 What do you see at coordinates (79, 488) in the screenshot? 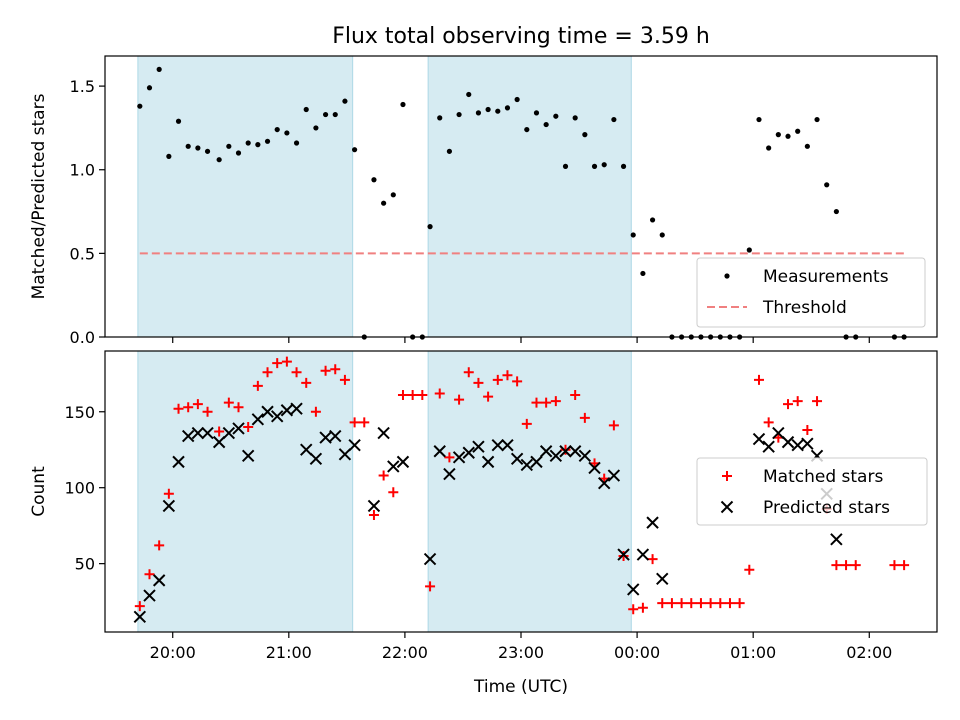
I see `y-tick-label: 100` at bounding box center [79, 488].